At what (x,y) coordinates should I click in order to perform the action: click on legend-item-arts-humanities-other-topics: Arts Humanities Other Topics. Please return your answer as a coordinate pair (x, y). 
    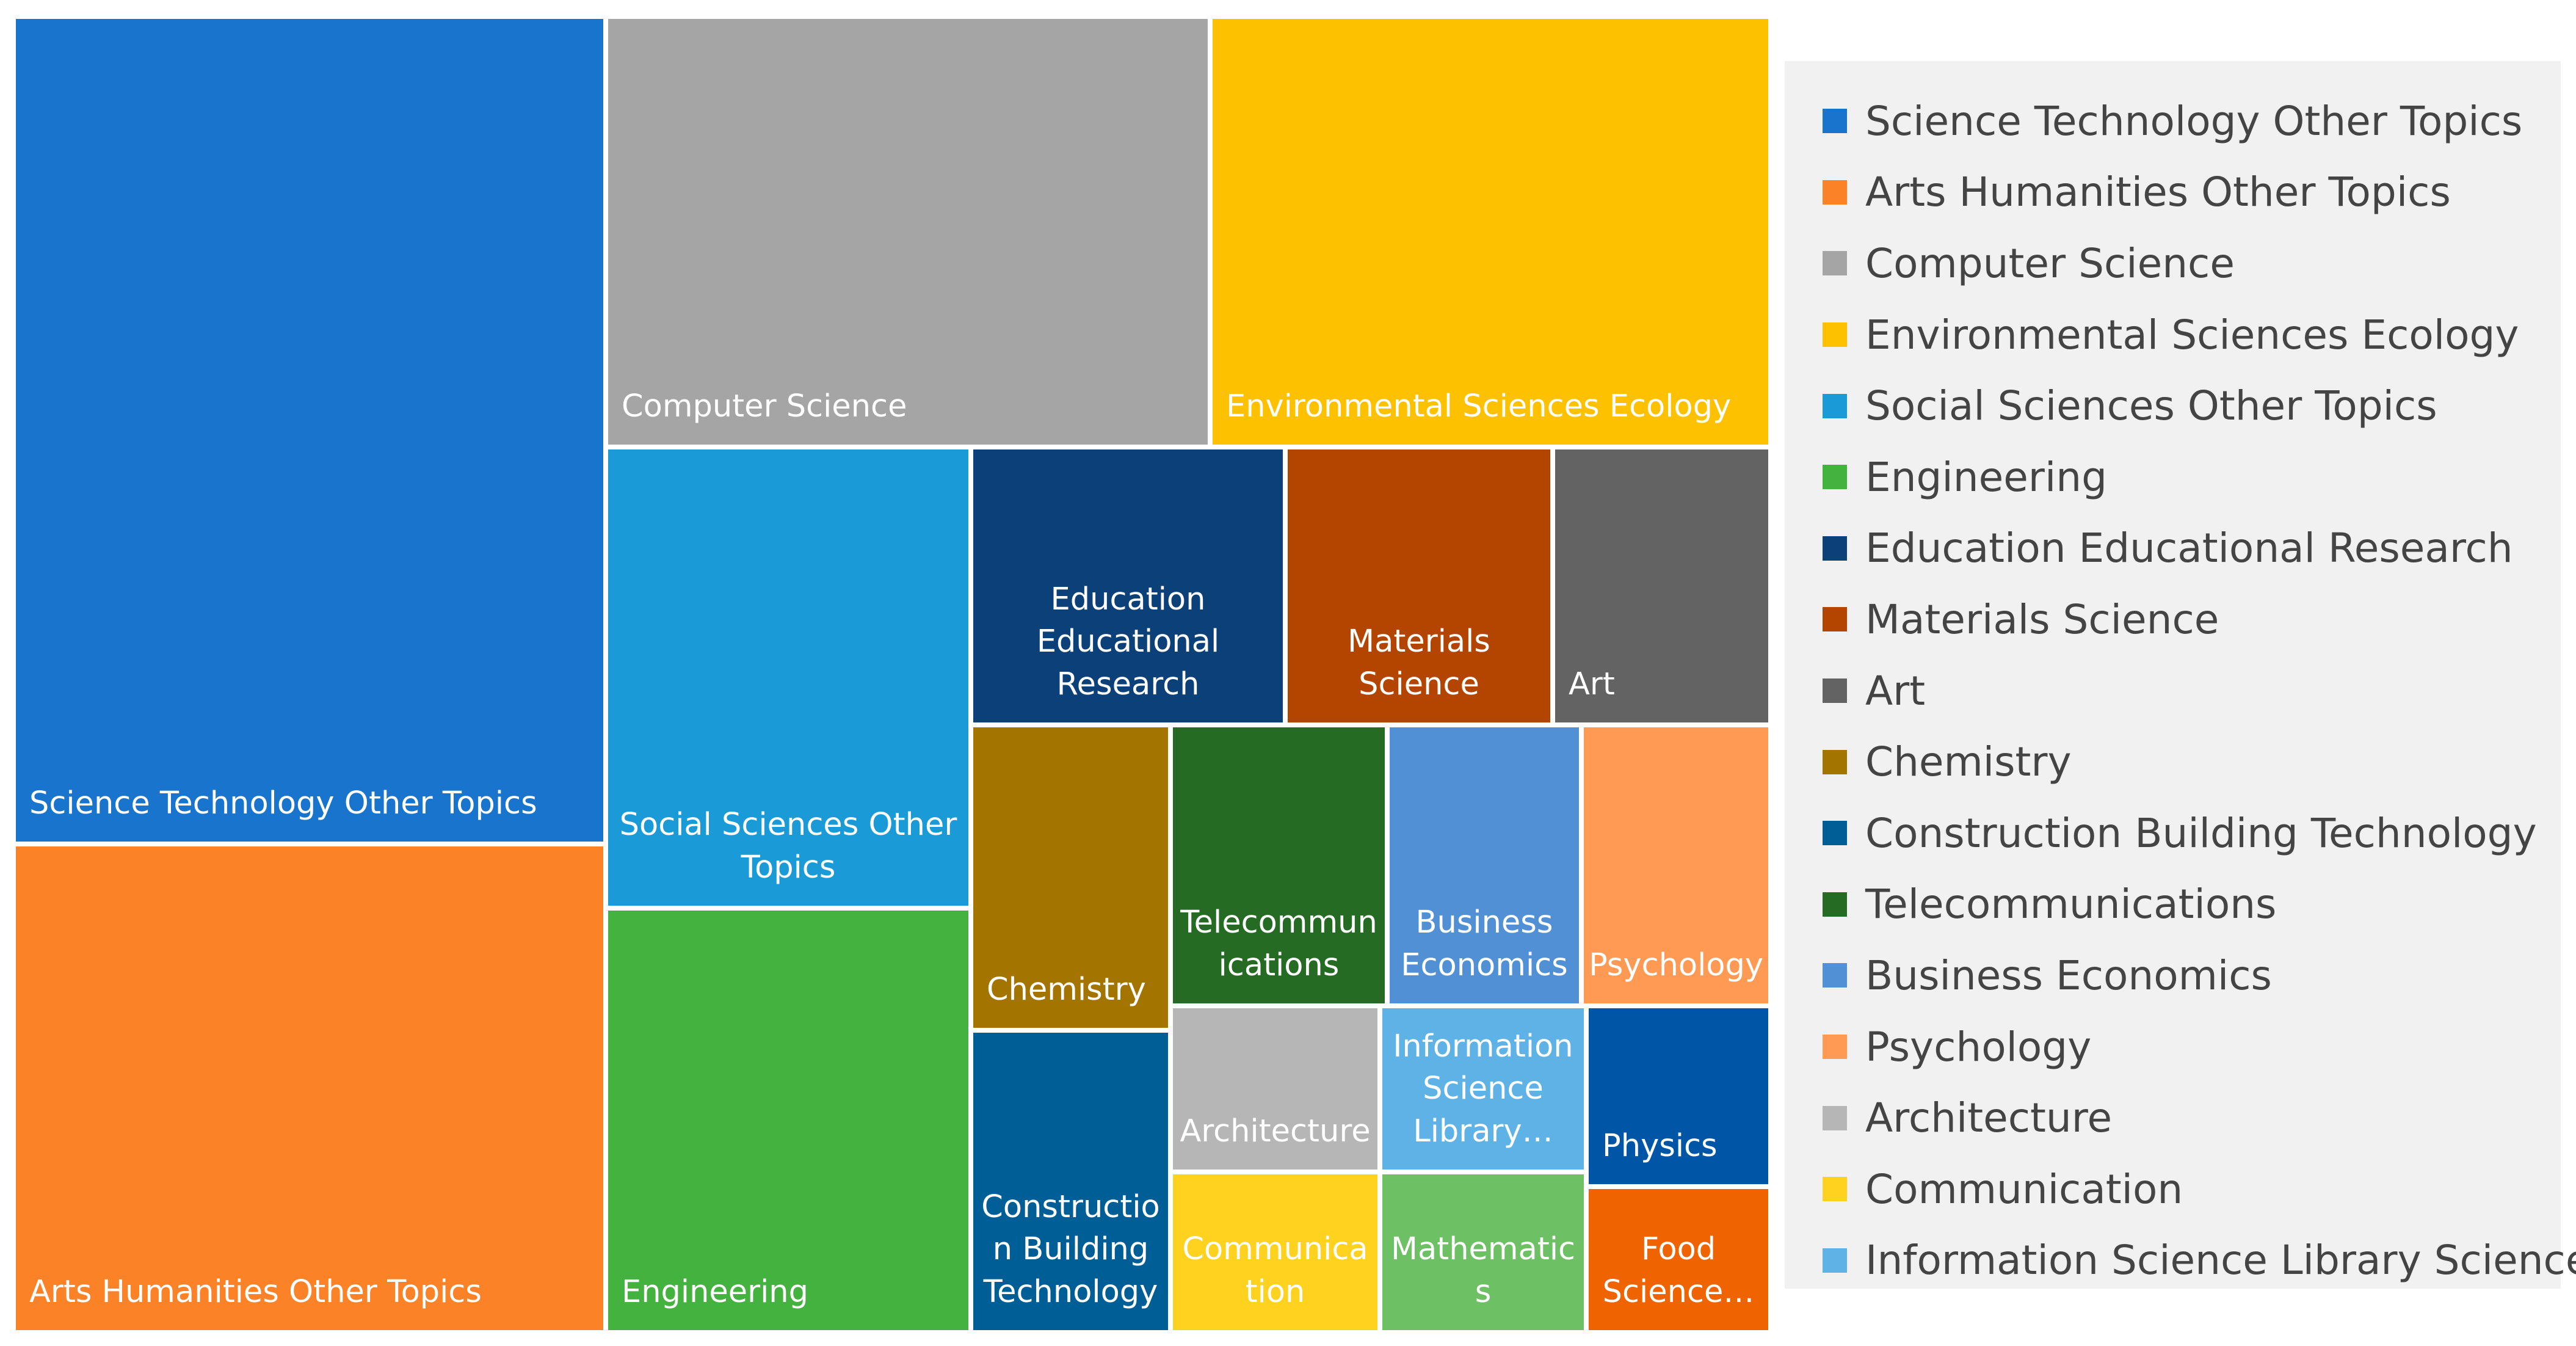
    Looking at the image, I should click on (2192, 192).